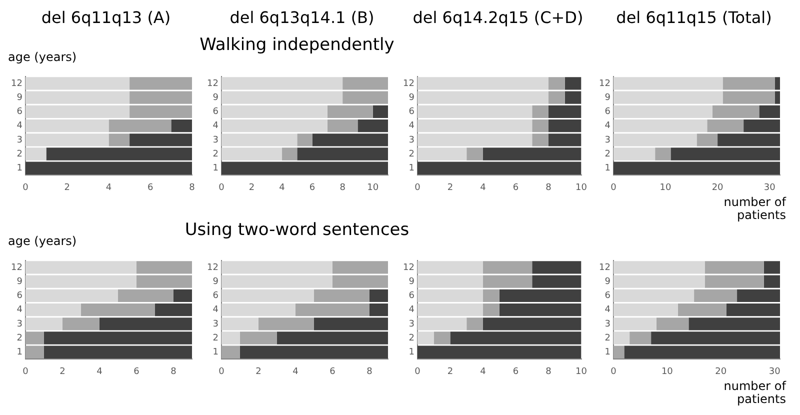 This screenshot has height=415, width=800. What do you see at coordinates (302, 17) in the screenshot?
I see `chart-title: del 6q13q14.1 (B)` at bounding box center [302, 17].